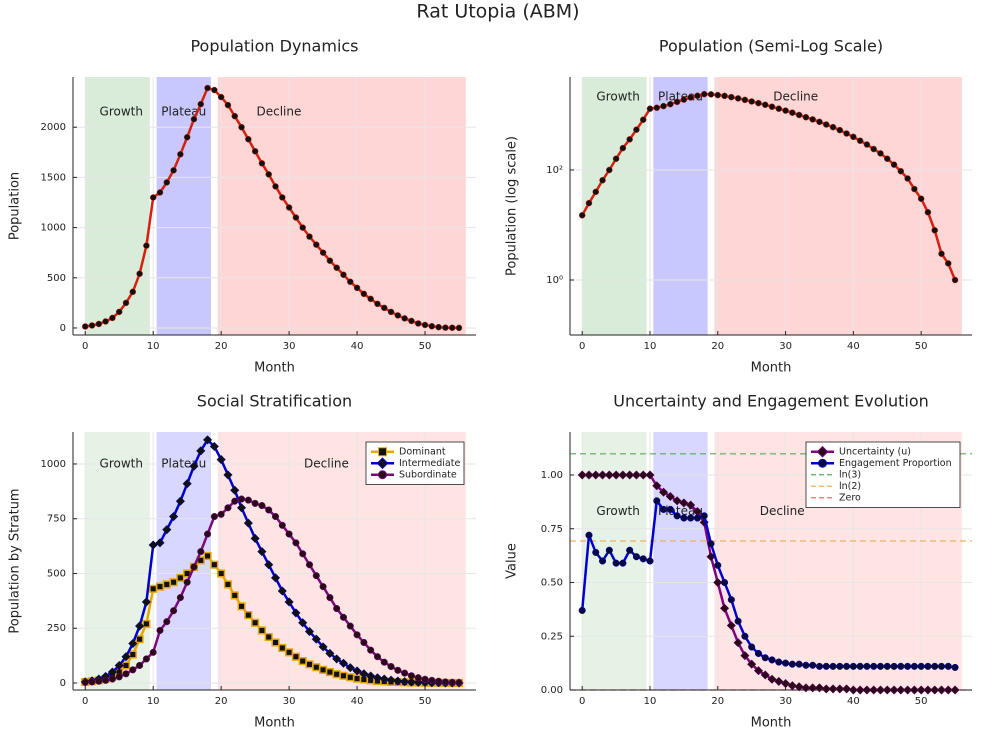 The image size is (997, 747). Describe the element at coordinates (512, 206) in the screenshot. I see `y-axis-label: Population (log scale)` at that location.